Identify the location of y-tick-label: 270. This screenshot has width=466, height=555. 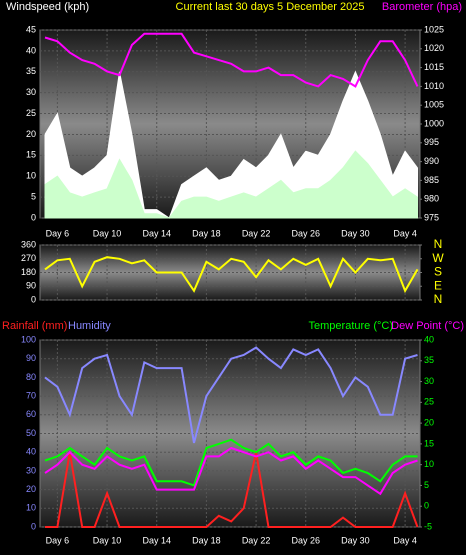
(28, 258).